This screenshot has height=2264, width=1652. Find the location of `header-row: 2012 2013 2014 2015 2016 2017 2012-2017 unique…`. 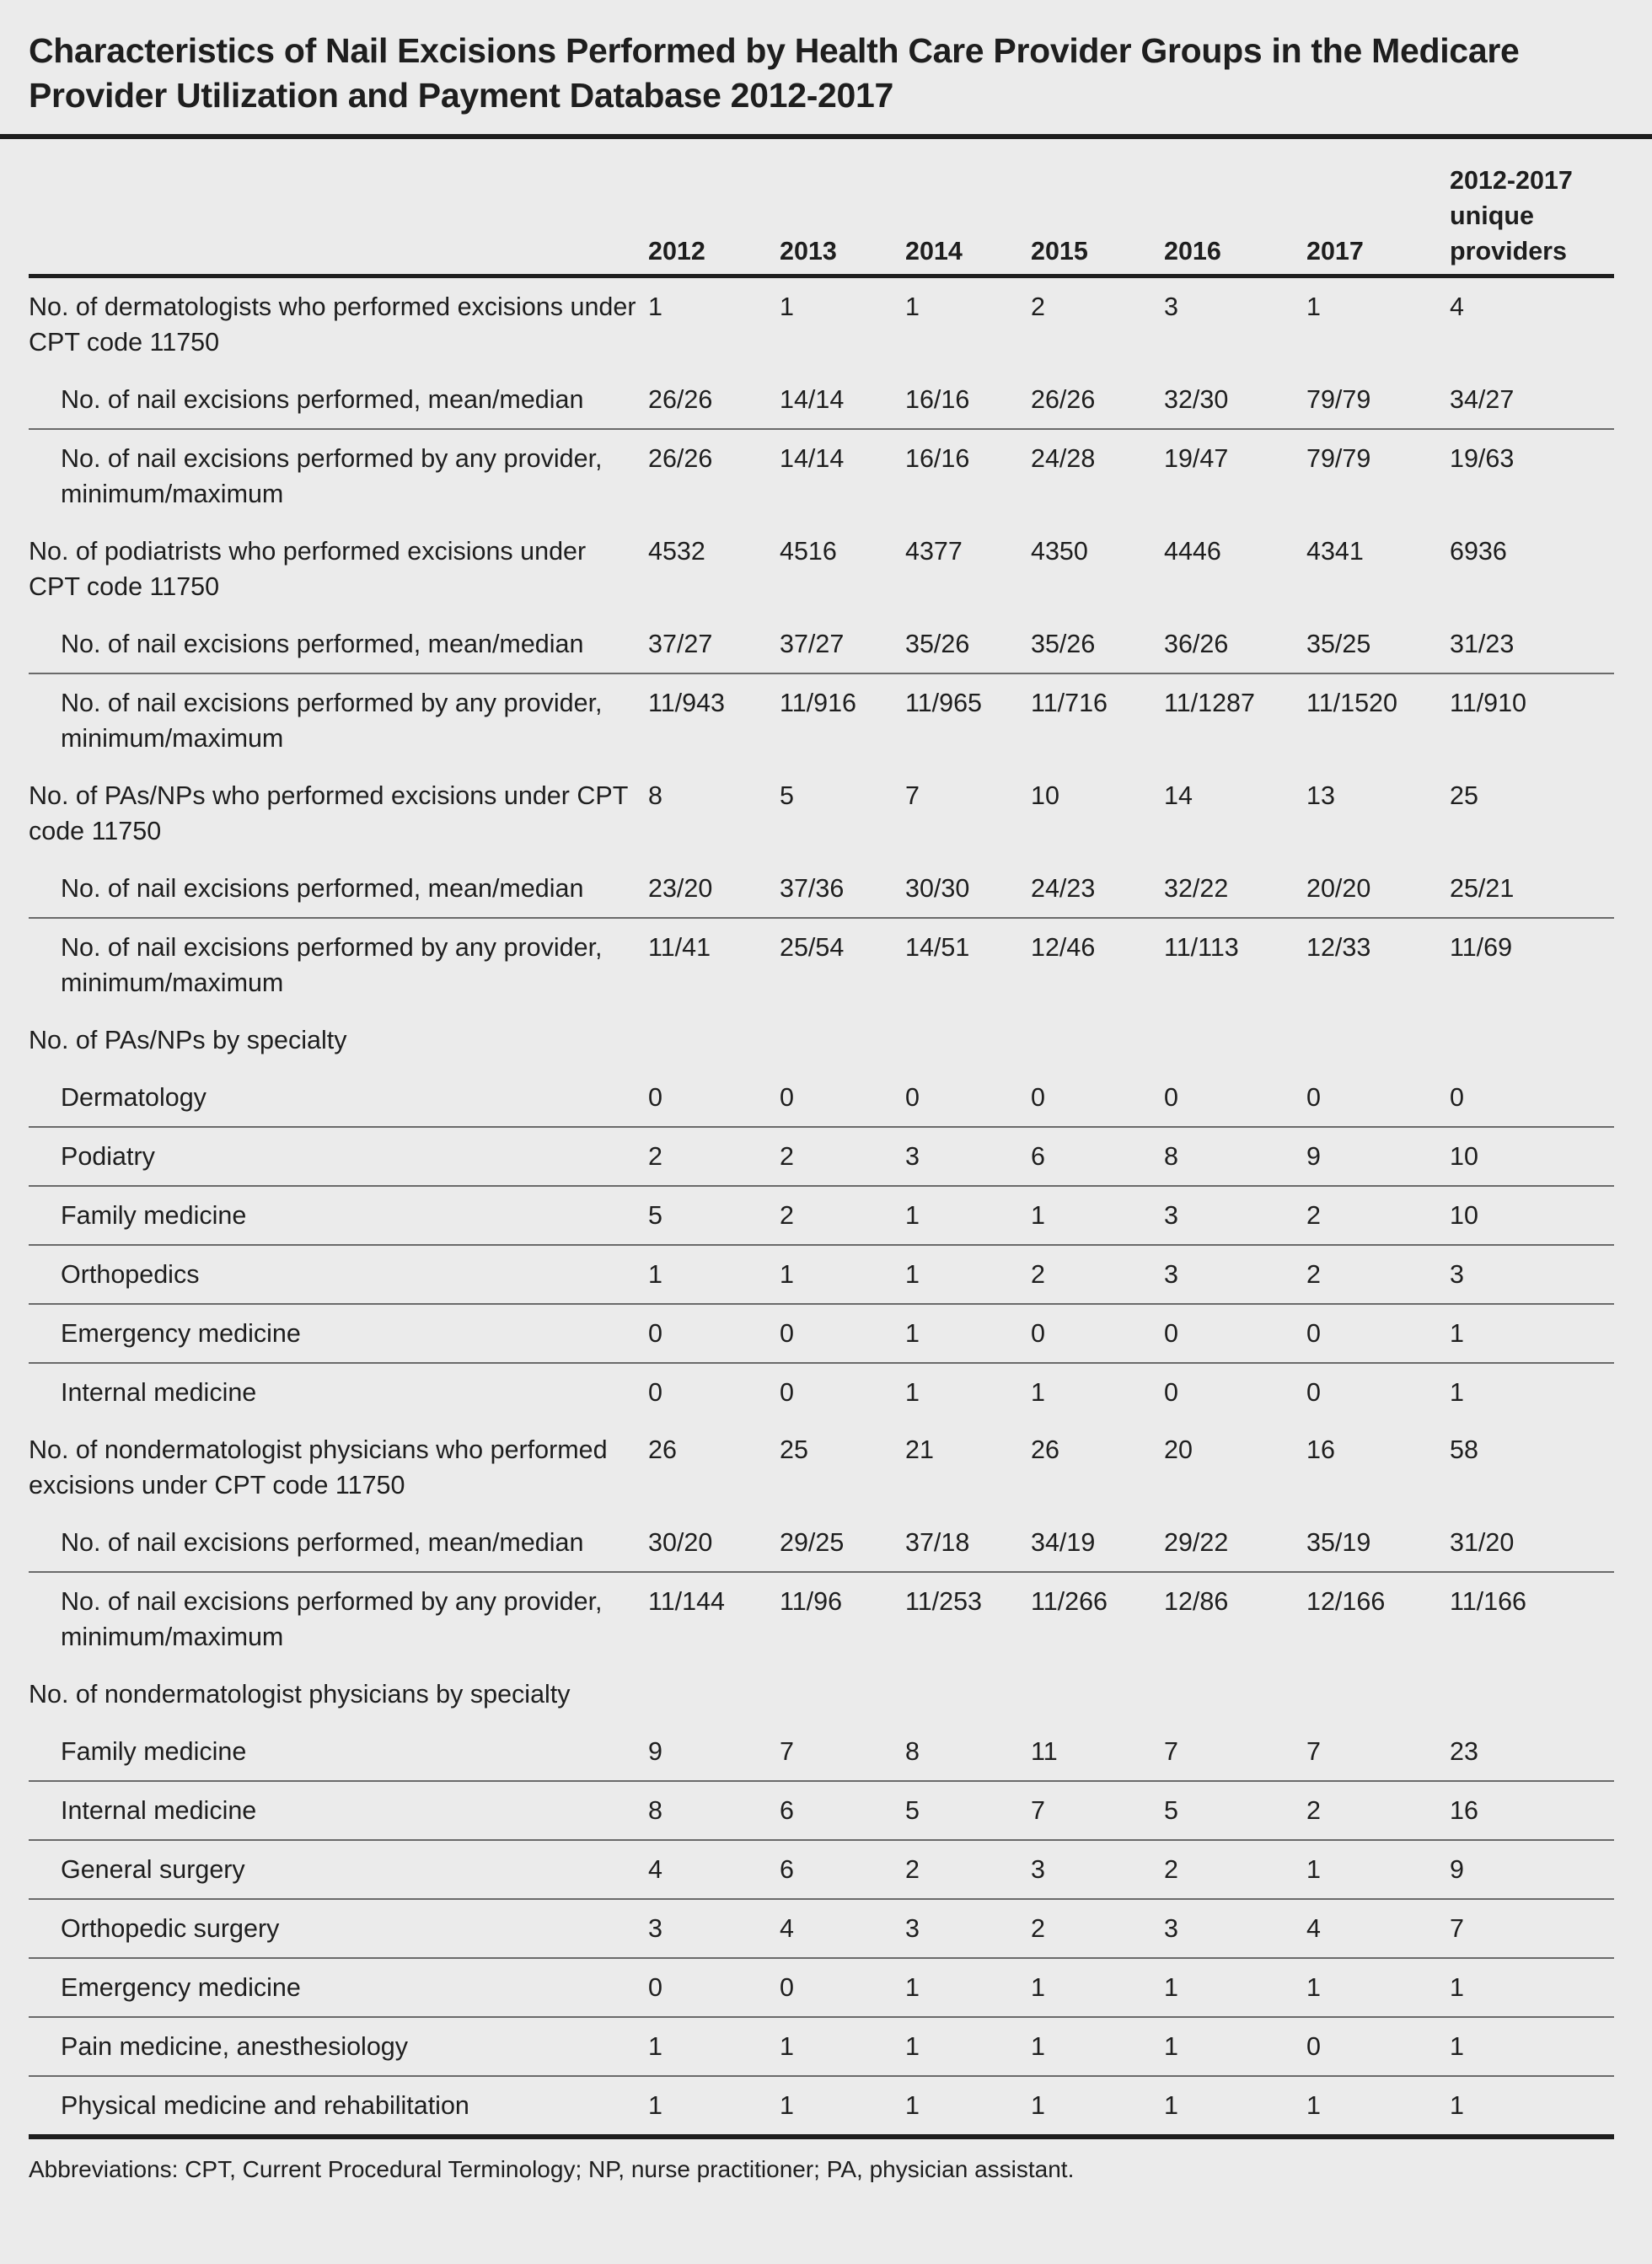

header-row: 2012 2013 2014 2015 2016 2017 2012-2017 unique… is located at coordinates (821, 208).